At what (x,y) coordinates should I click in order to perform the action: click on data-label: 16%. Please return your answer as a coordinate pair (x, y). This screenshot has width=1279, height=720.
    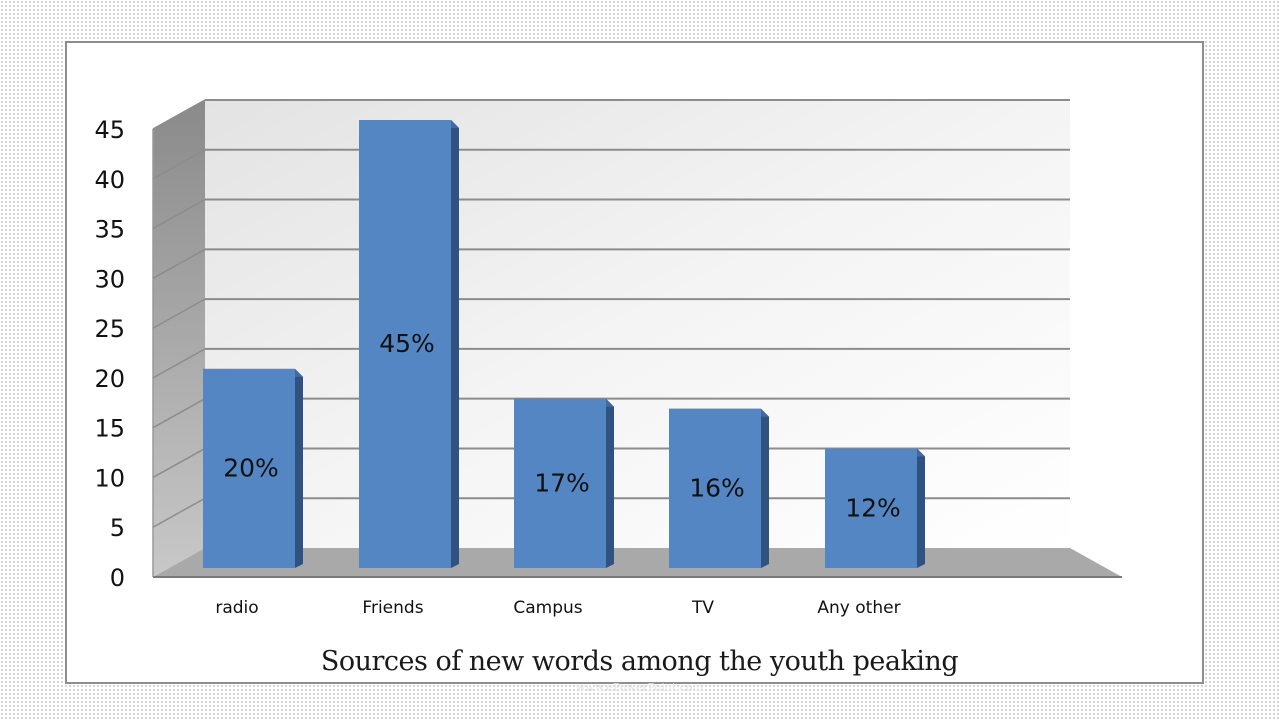
    Looking at the image, I should click on (717, 487).